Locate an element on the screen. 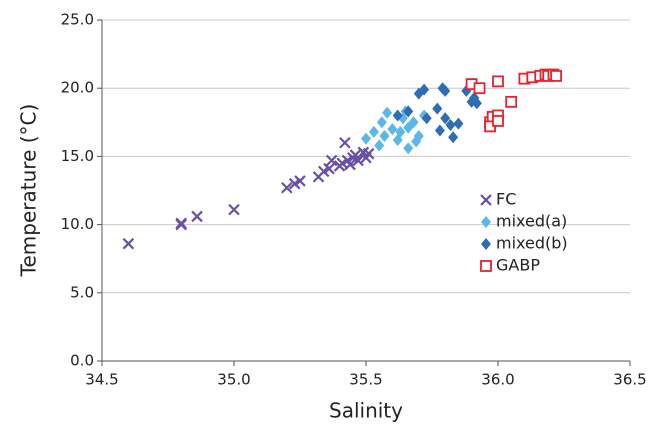 Image resolution: width=658 pixels, height=426 pixels. x-axis-title: Salinity is located at coordinates (366, 411).